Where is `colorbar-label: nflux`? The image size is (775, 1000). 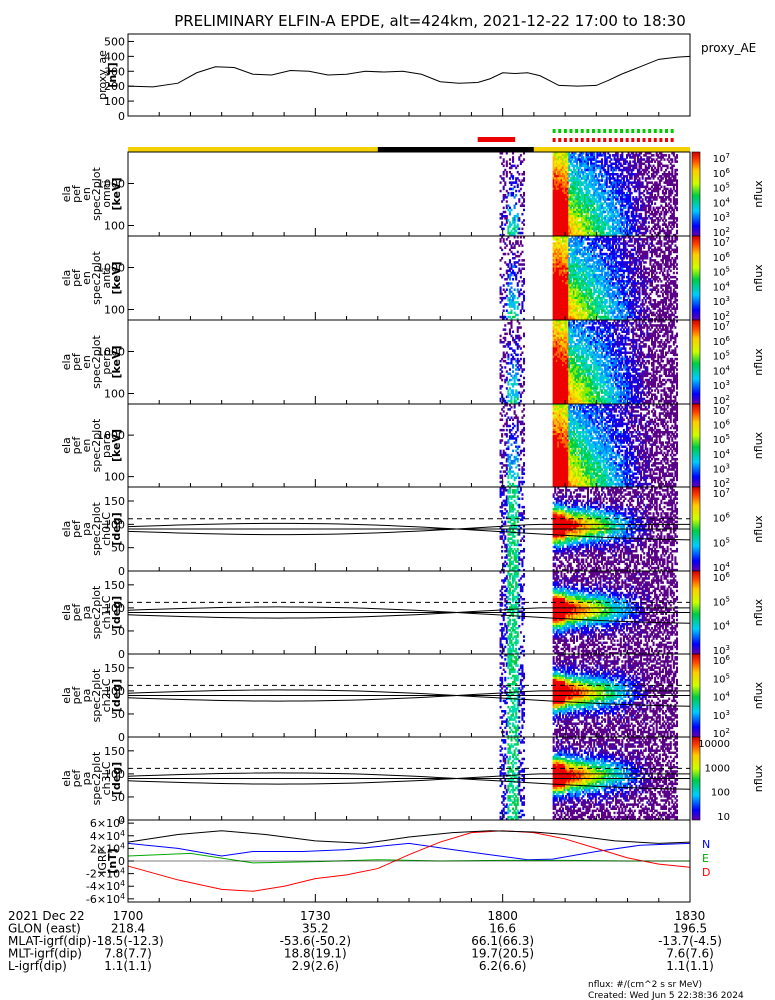 colorbar-label: nflux is located at coordinates (758, 194).